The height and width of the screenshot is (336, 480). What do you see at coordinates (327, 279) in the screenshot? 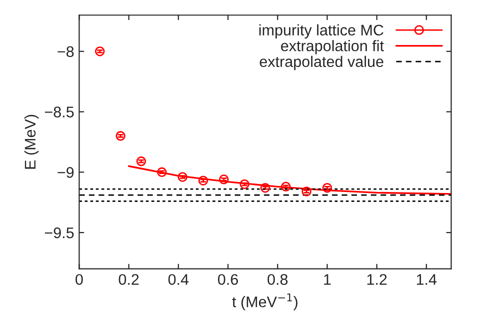
I see `x-tick-label: 1` at bounding box center [327, 279].